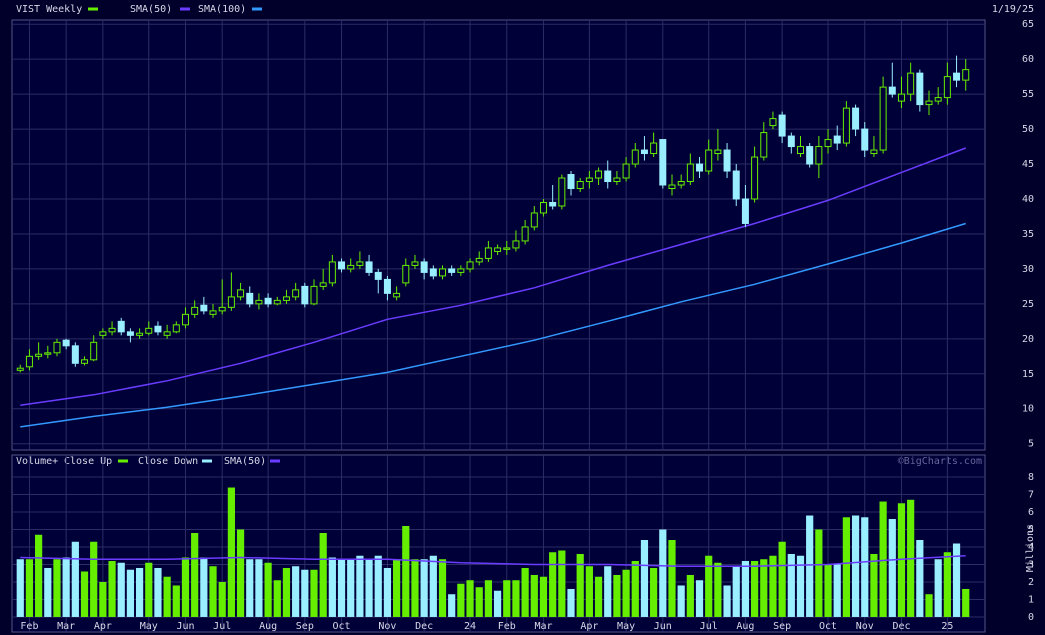 The image size is (1045, 635). I want to click on y-tick-label: 65, so click(1028, 24).